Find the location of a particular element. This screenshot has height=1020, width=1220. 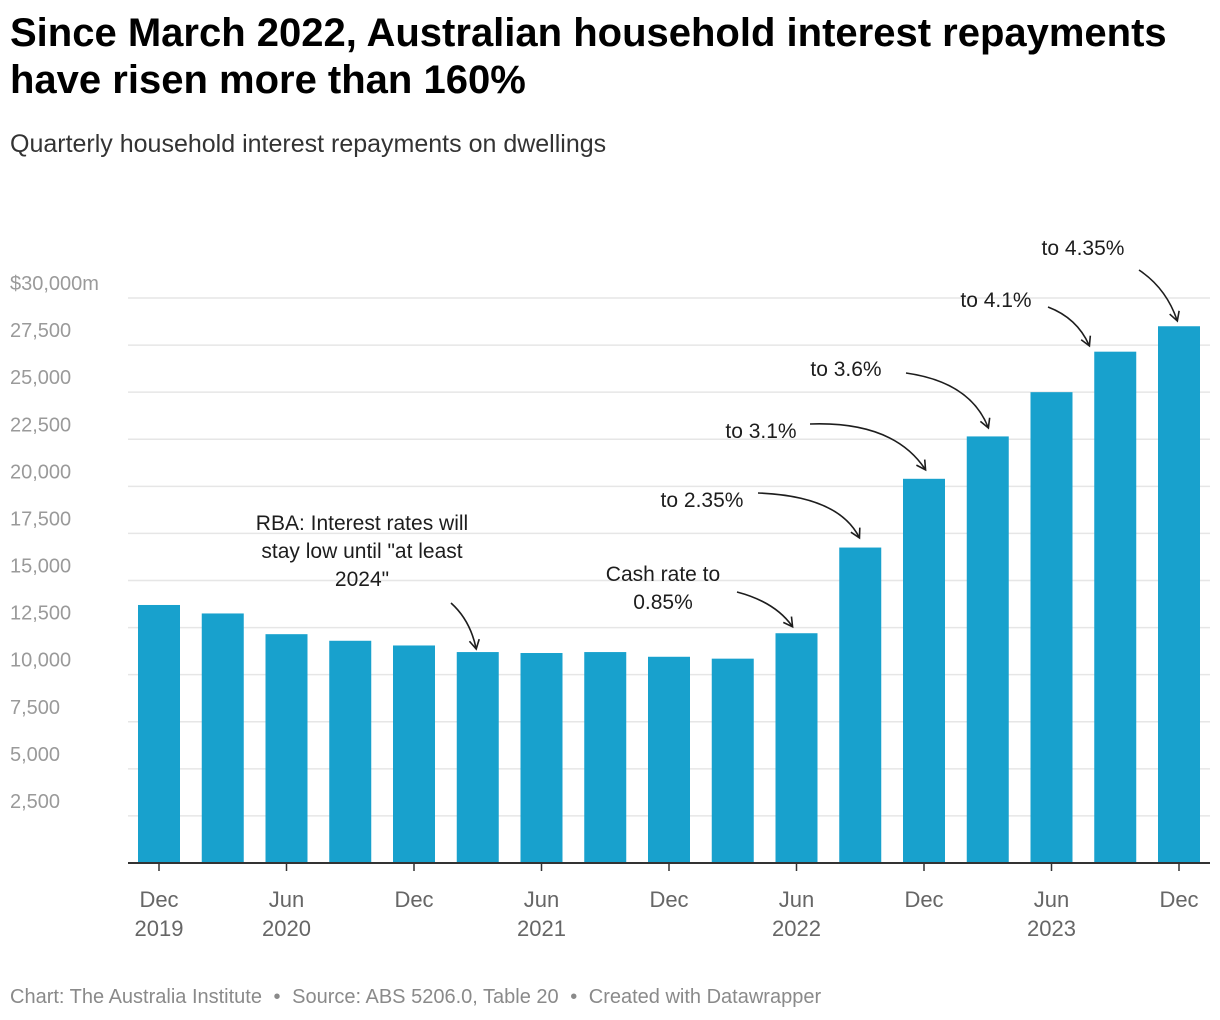

y-tick-label: 20,000 is located at coordinates (40, 472).